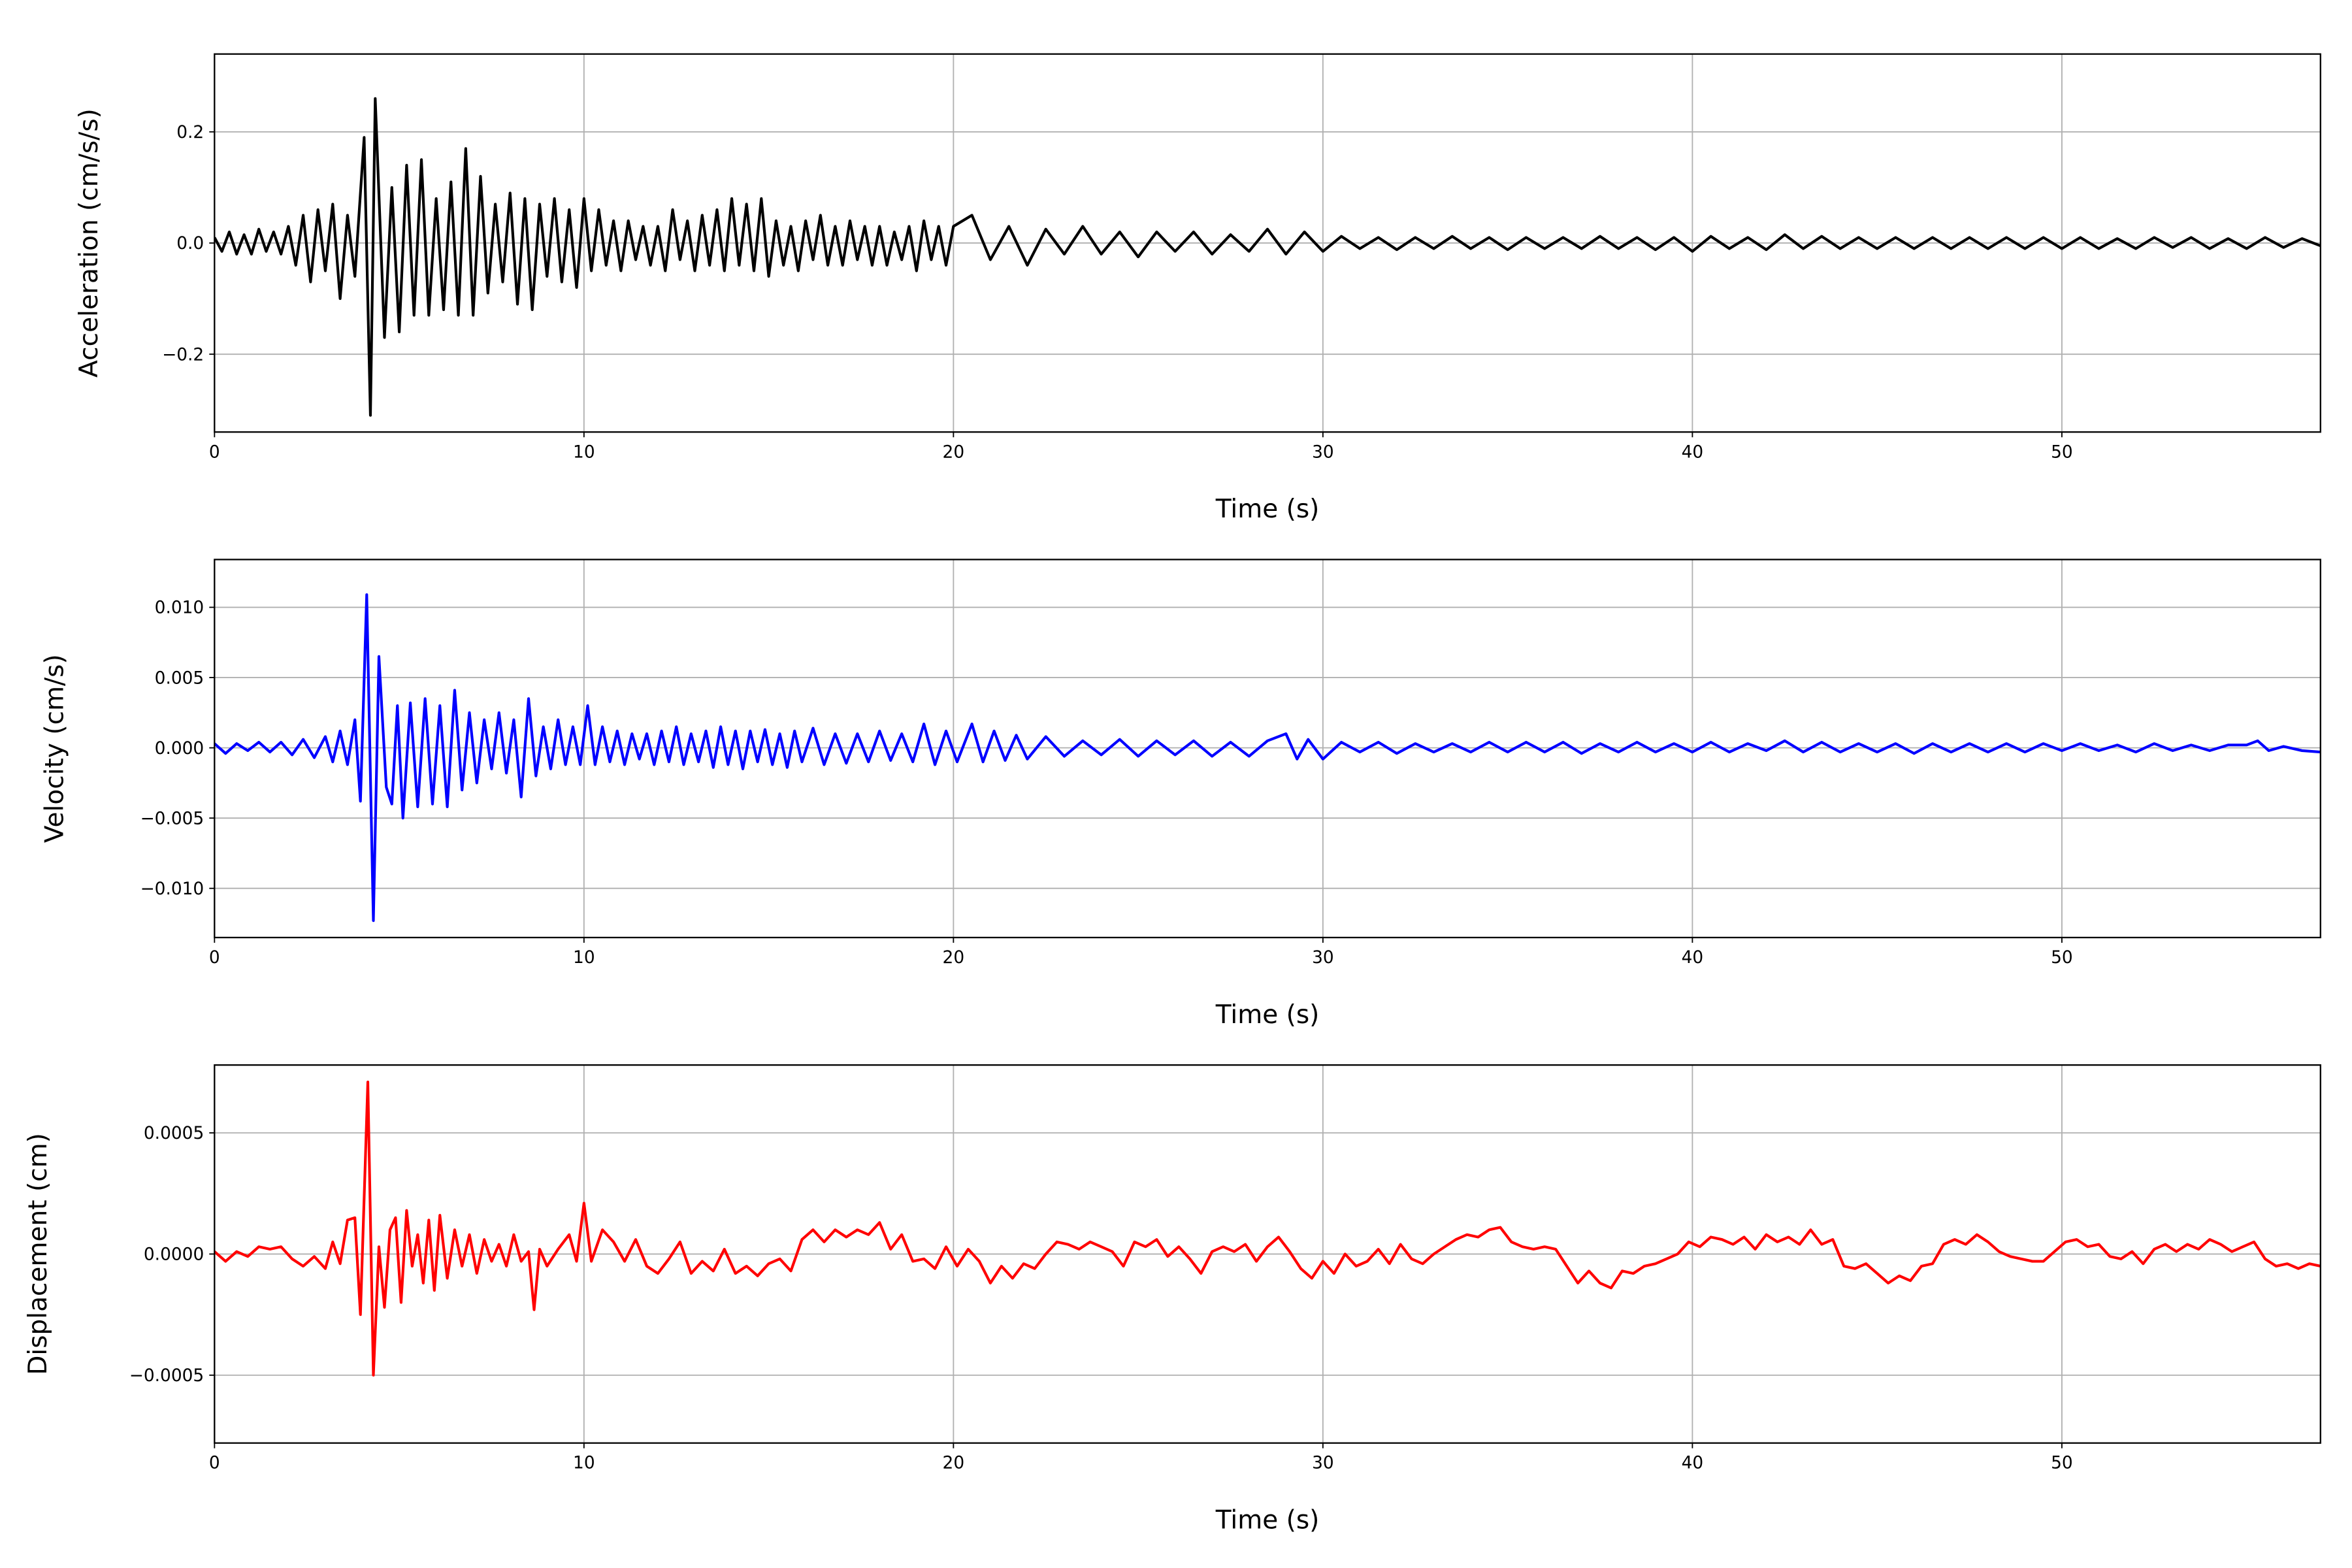  Describe the element at coordinates (166, 1375) in the screenshot. I see `y-tick-label: −0.0005` at that location.